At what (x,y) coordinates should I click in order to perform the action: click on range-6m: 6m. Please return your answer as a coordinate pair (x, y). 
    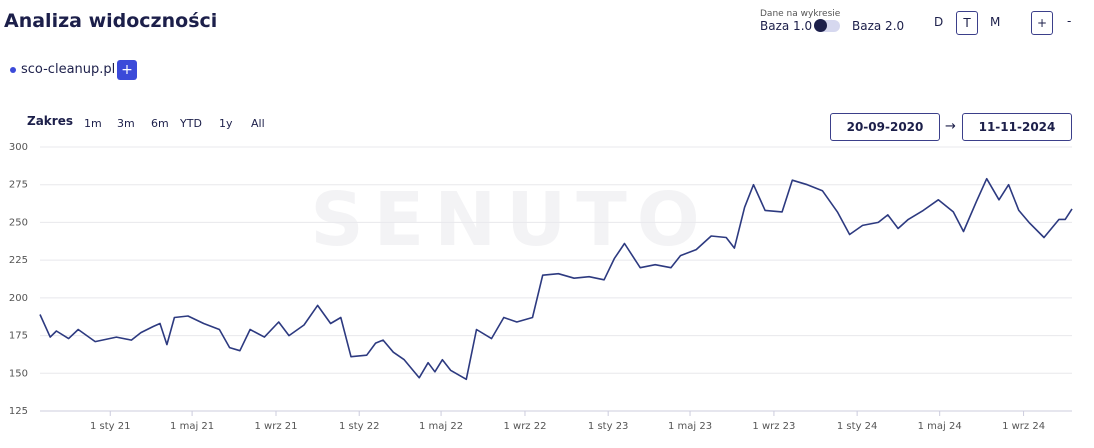
    Looking at the image, I should click on (160, 123).